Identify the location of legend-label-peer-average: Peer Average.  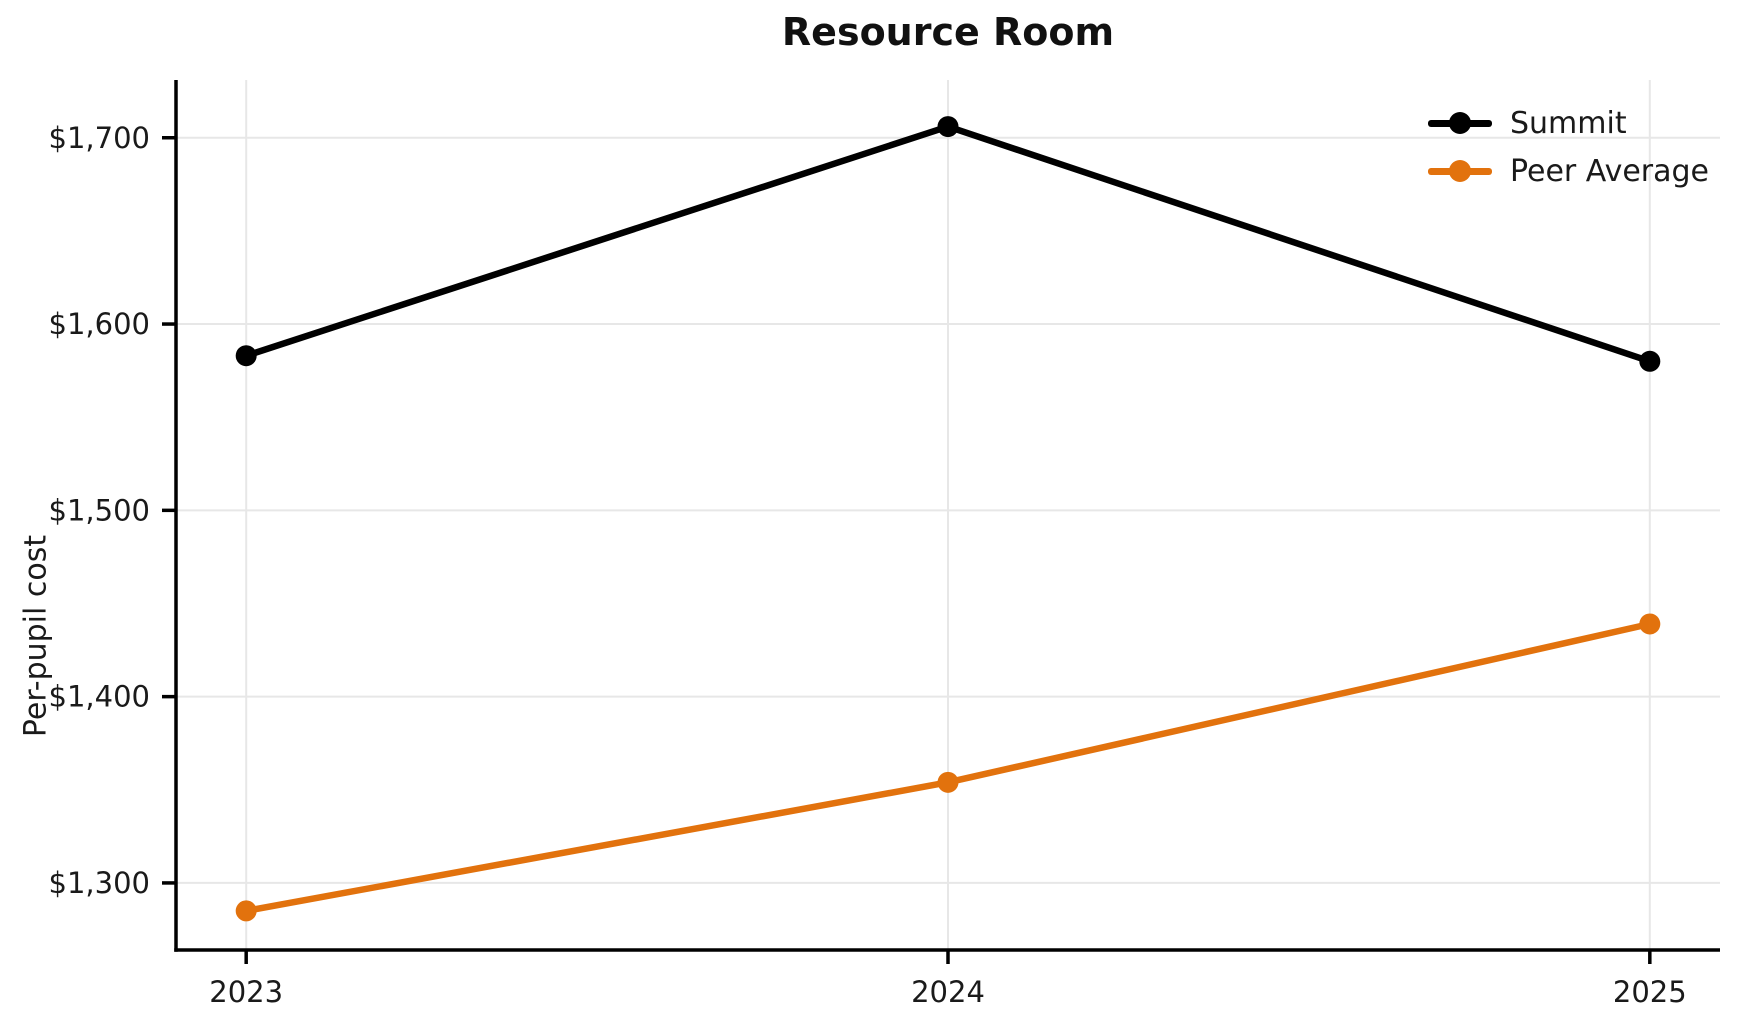
(1609, 171).